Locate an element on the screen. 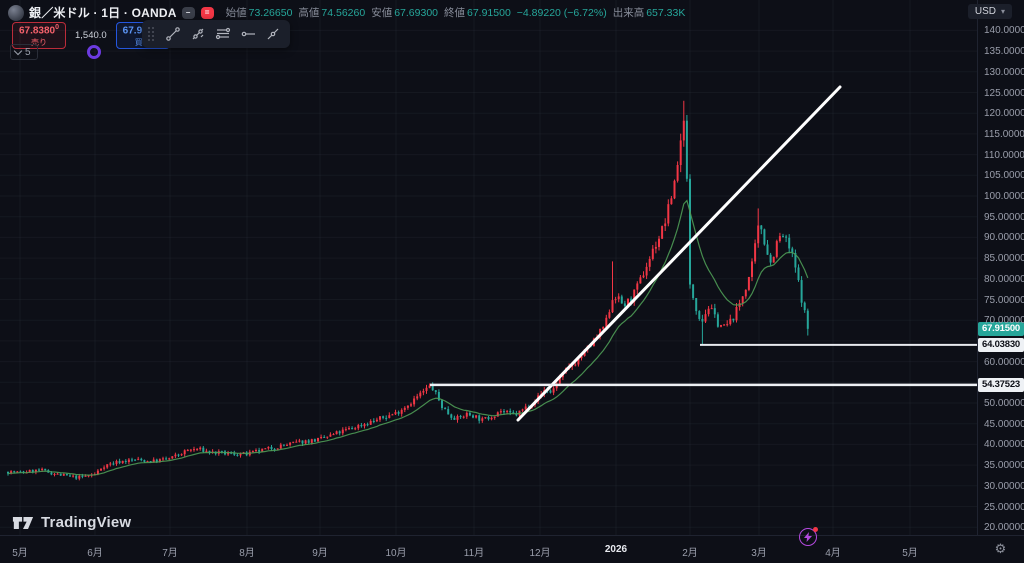  price-axis-label: 100.00000 is located at coordinates (1004, 196).